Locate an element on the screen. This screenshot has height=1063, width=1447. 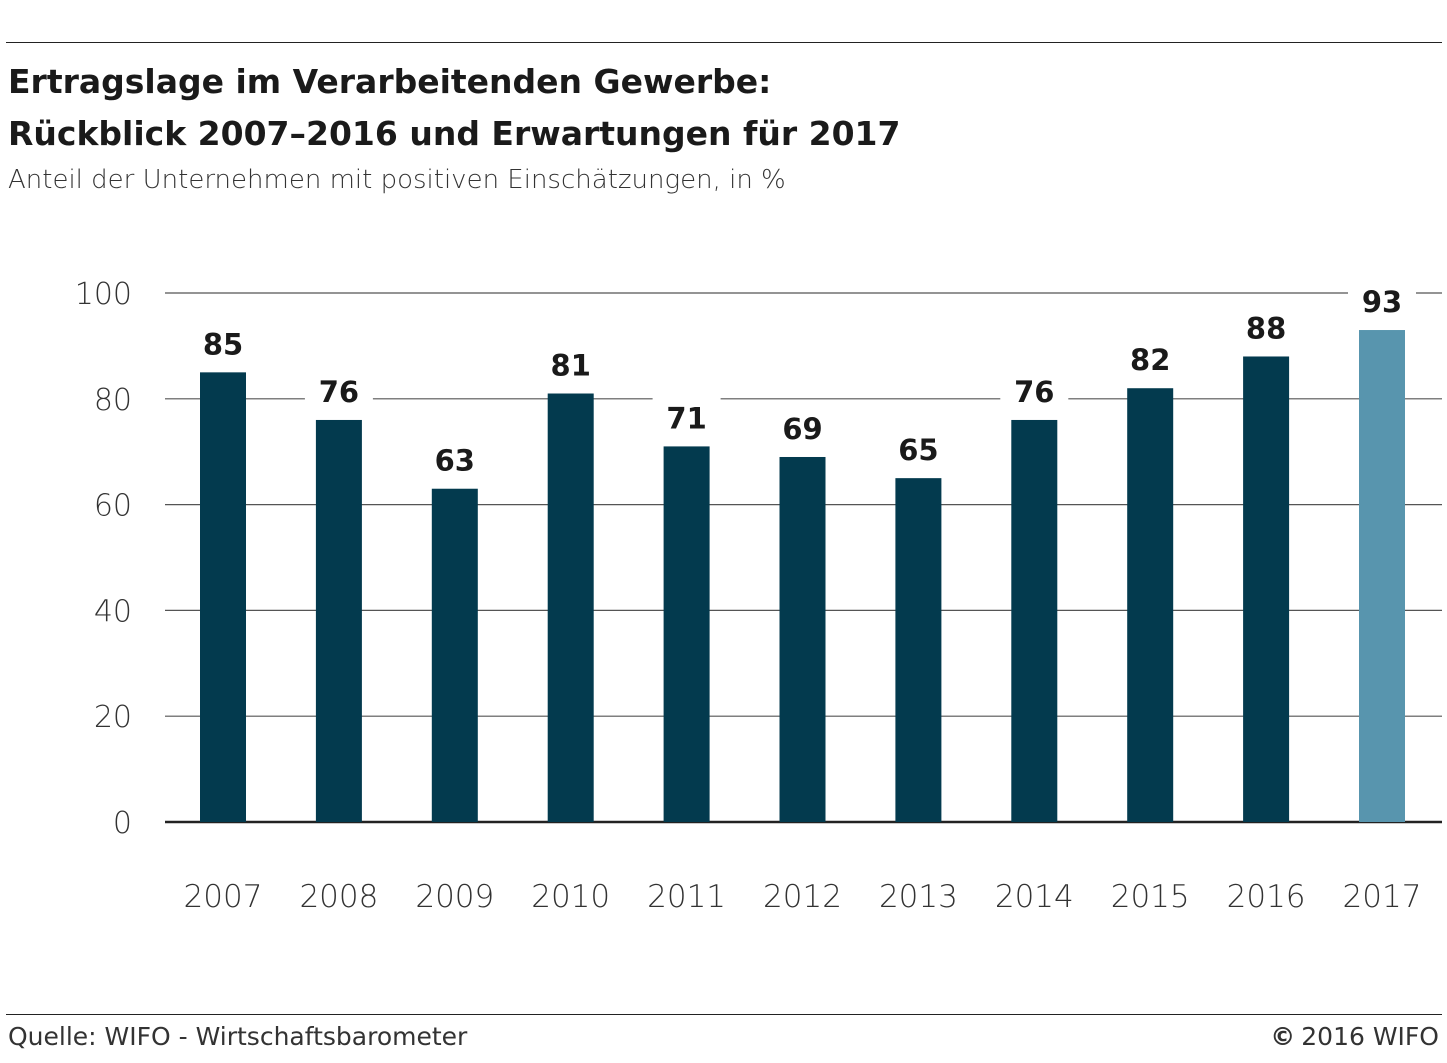
bar-2015 is located at coordinates (1150, 605).